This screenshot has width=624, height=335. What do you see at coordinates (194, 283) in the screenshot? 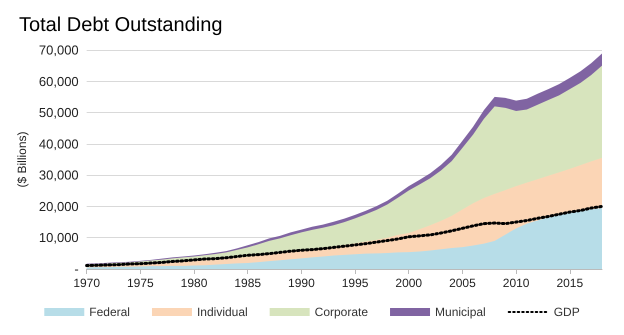
I see `x-tick-label: 1980` at bounding box center [194, 283].